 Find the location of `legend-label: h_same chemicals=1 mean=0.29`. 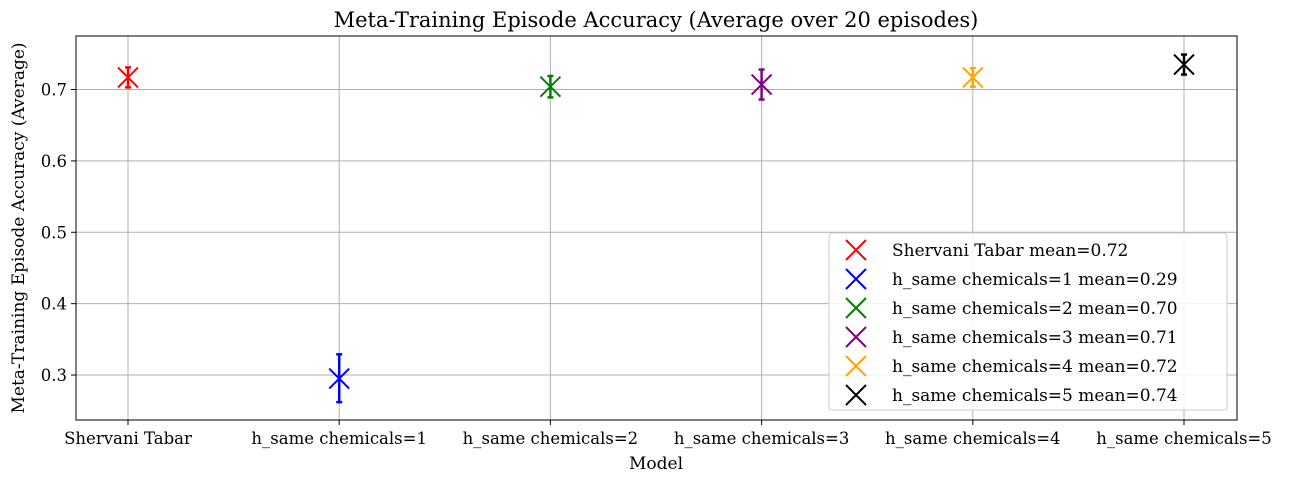

legend-label: h_same chemicals=1 mean=0.29 is located at coordinates (1035, 280).